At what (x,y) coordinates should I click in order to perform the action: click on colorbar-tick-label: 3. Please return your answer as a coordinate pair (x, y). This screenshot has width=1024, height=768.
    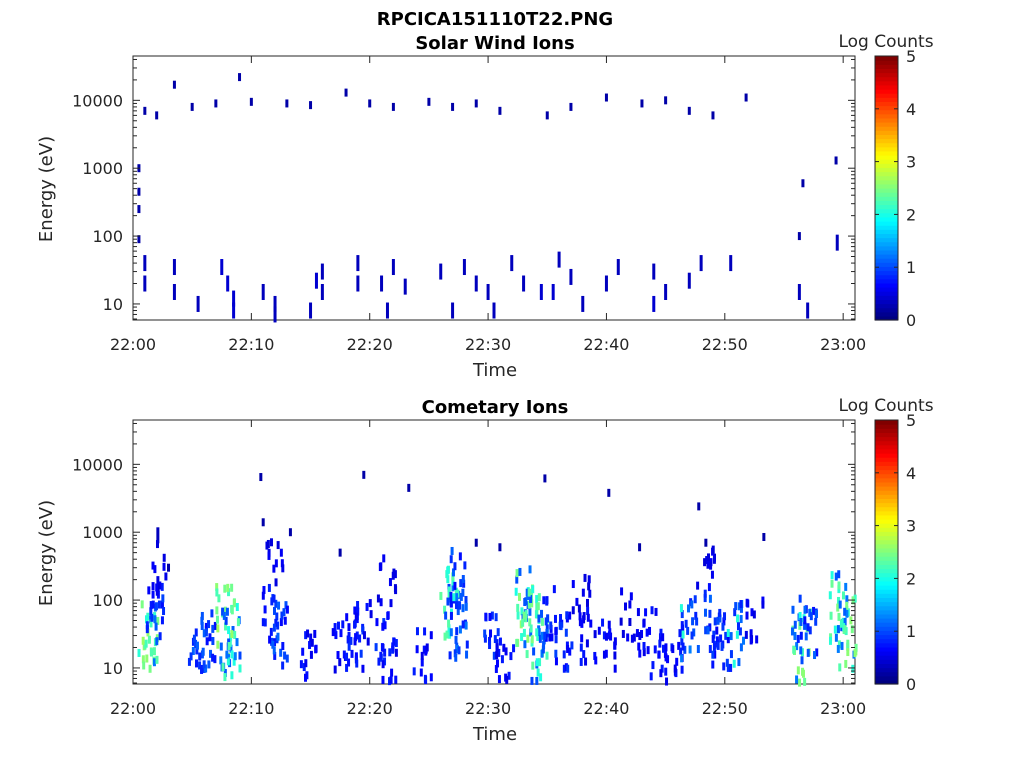
    Looking at the image, I should click on (911, 162).